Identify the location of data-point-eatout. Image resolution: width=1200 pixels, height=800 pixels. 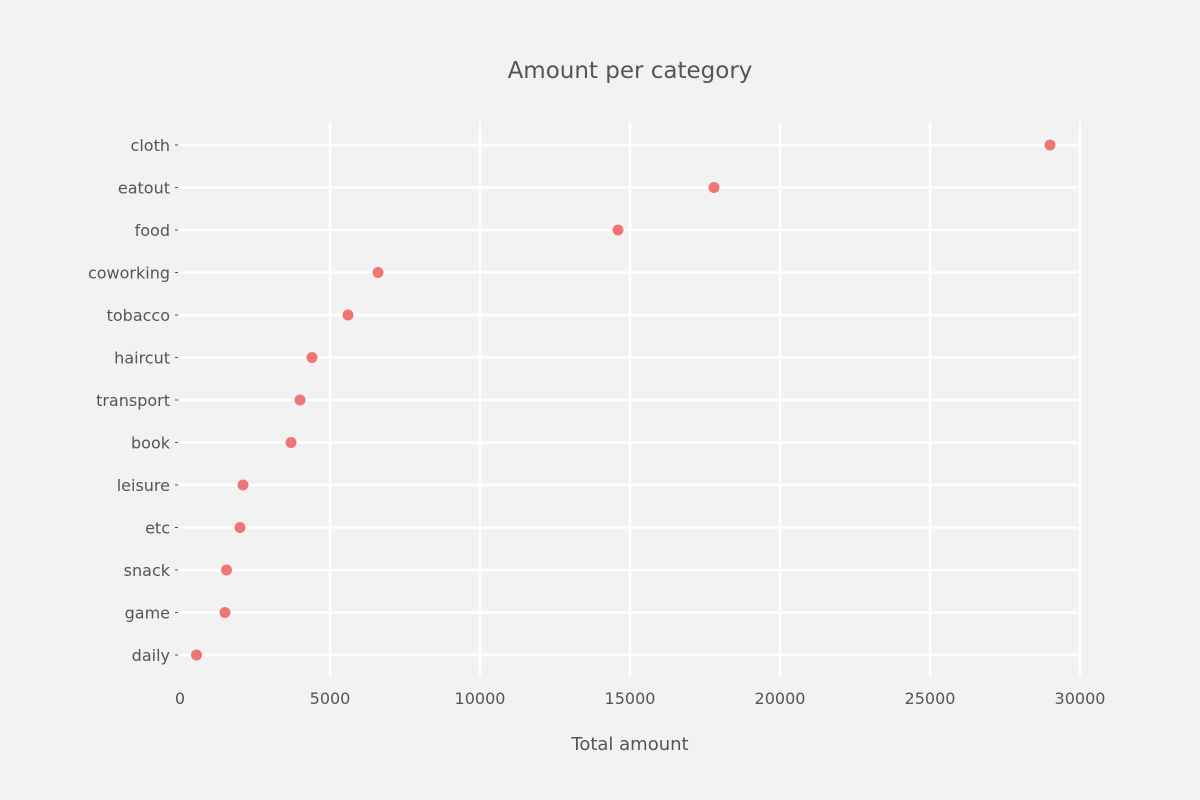
(714, 187).